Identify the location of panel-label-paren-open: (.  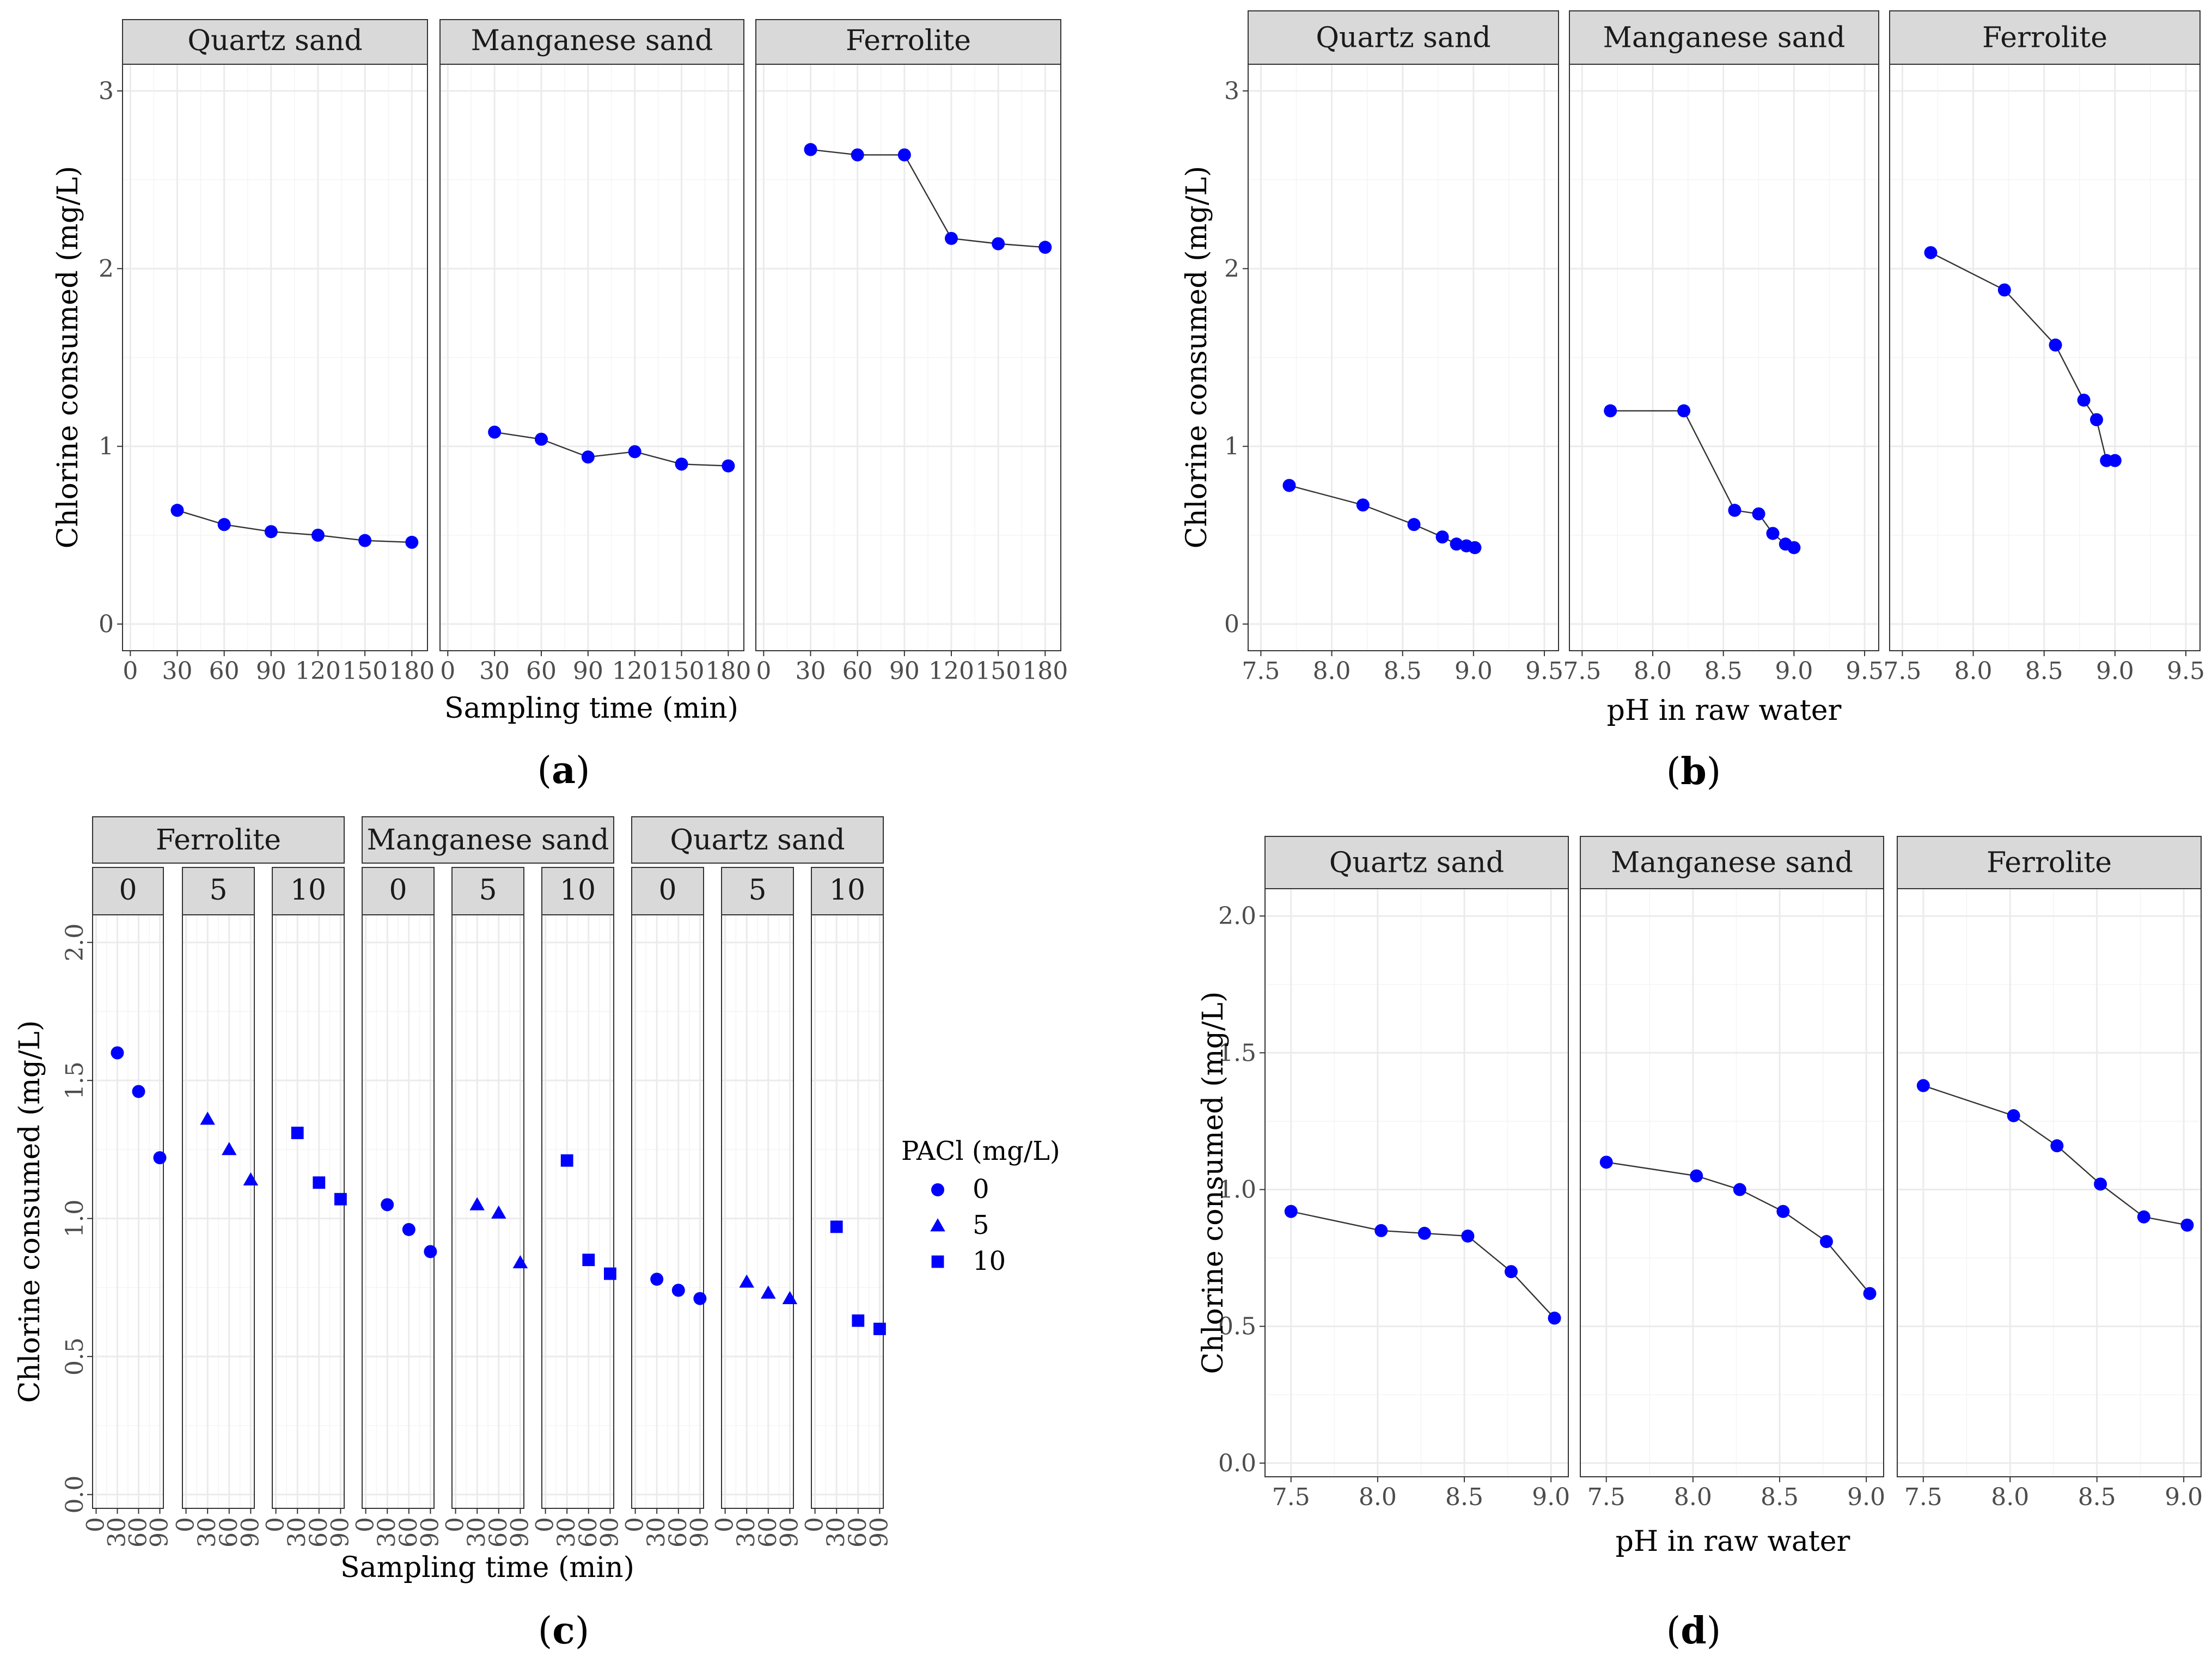
(1673, 772).